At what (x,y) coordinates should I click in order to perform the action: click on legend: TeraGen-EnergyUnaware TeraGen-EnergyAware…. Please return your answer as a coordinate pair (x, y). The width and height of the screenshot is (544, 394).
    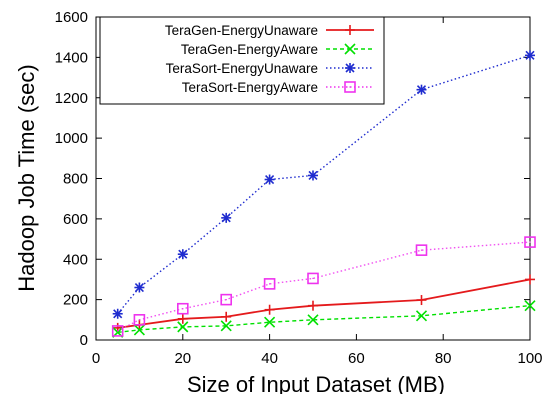
    Looking at the image, I should click on (242, 60).